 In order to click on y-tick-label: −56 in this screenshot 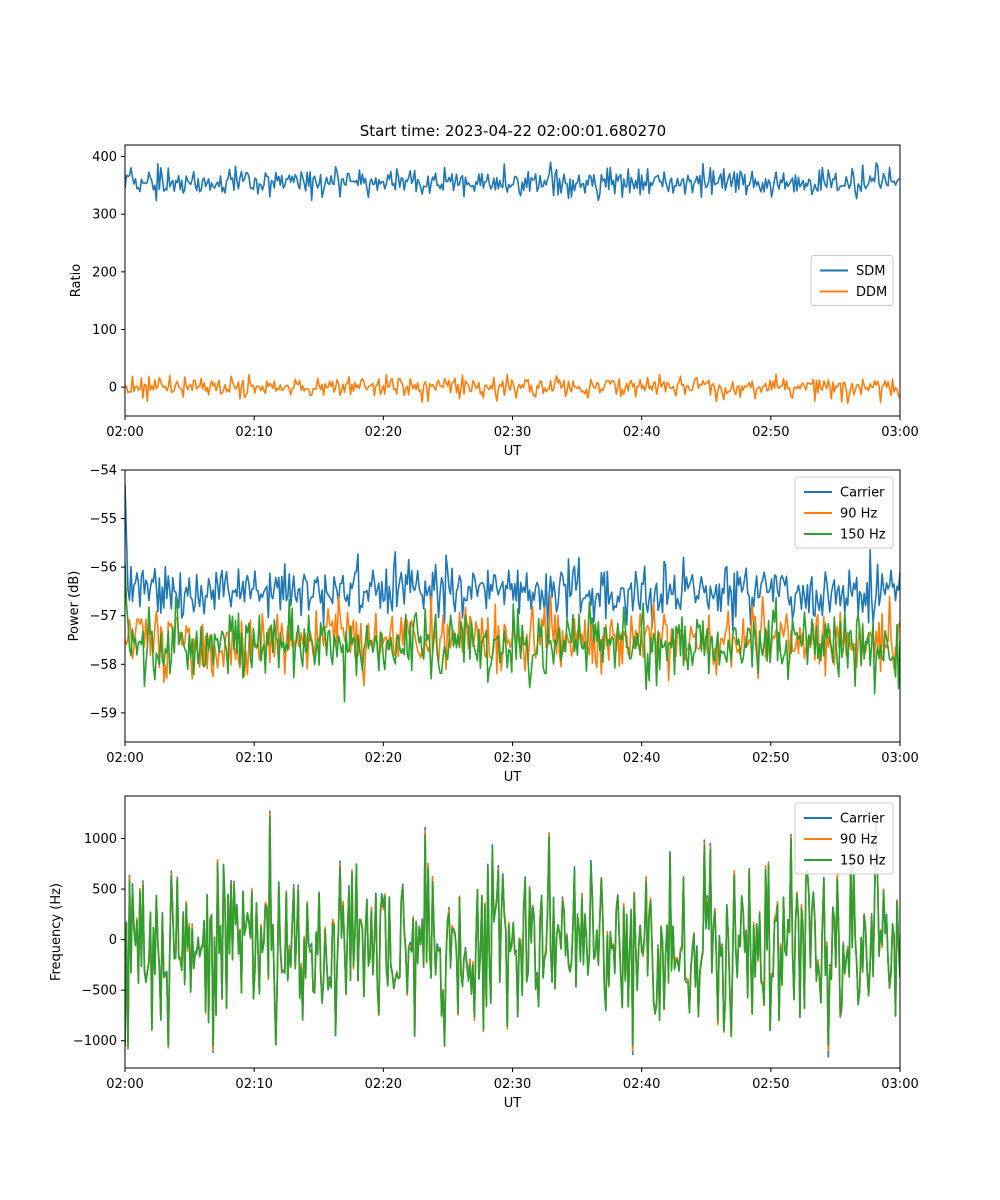, I will do `click(103, 568)`.